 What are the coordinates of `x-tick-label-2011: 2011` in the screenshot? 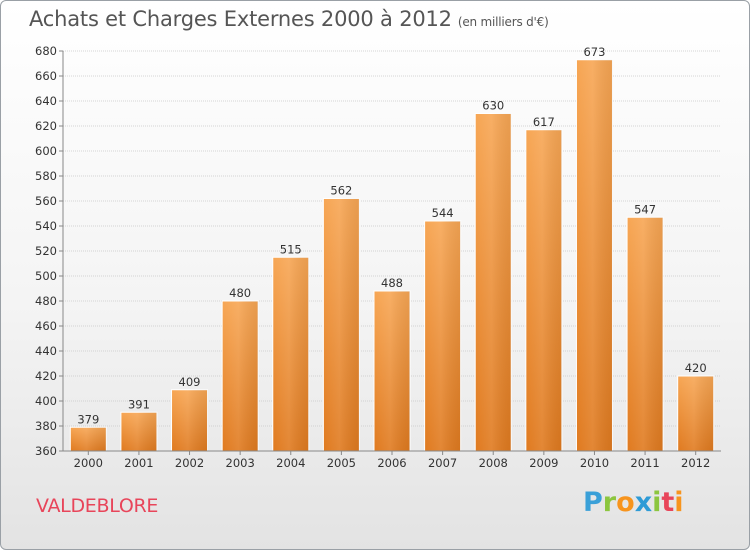 It's located at (644, 463).